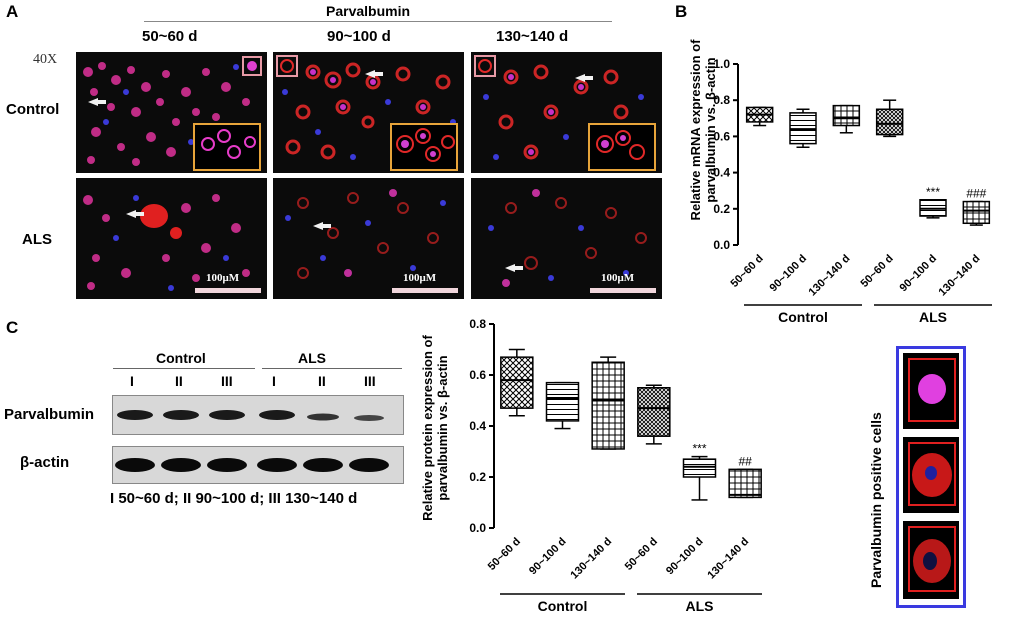 Image resolution: width=1020 pixels, height=622 pixels. Describe the element at coordinates (184, 368) in the screenshot. I see `blot-control-line` at that location.